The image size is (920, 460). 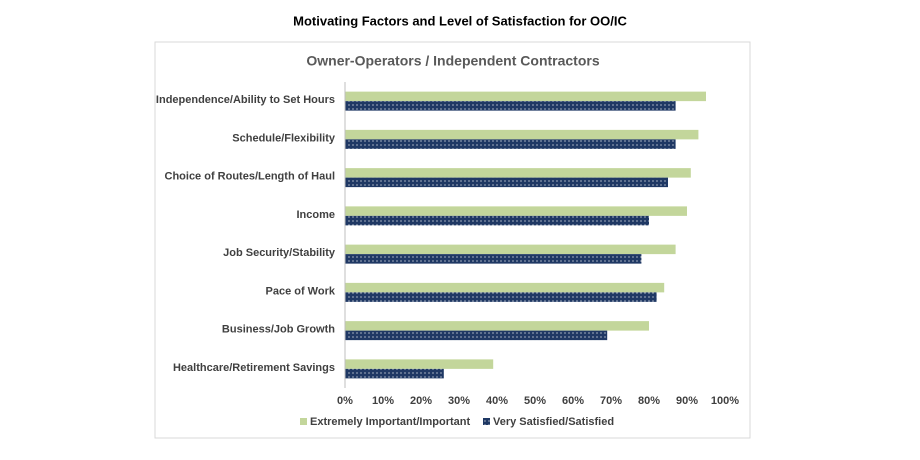 I want to click on x-tick-label: 10%, so click(x=383, y=401).